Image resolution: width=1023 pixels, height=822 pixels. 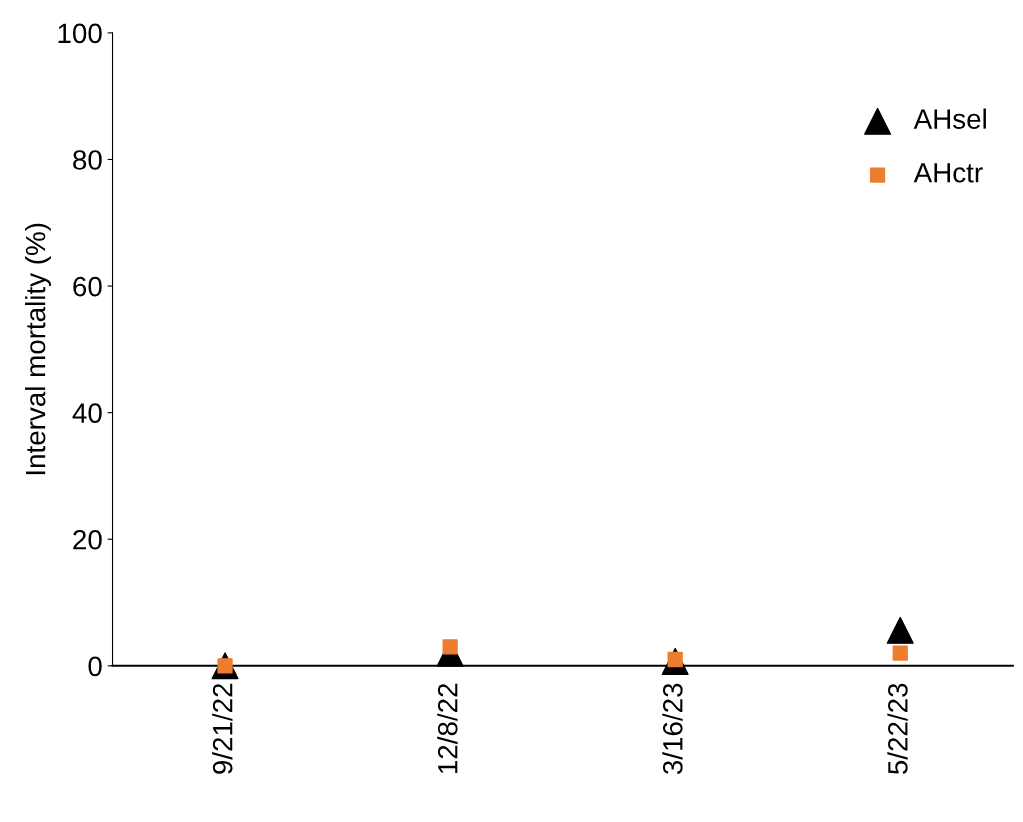 I want to click on x-tick-label: 5/22/23, so click(x=897, y=729).